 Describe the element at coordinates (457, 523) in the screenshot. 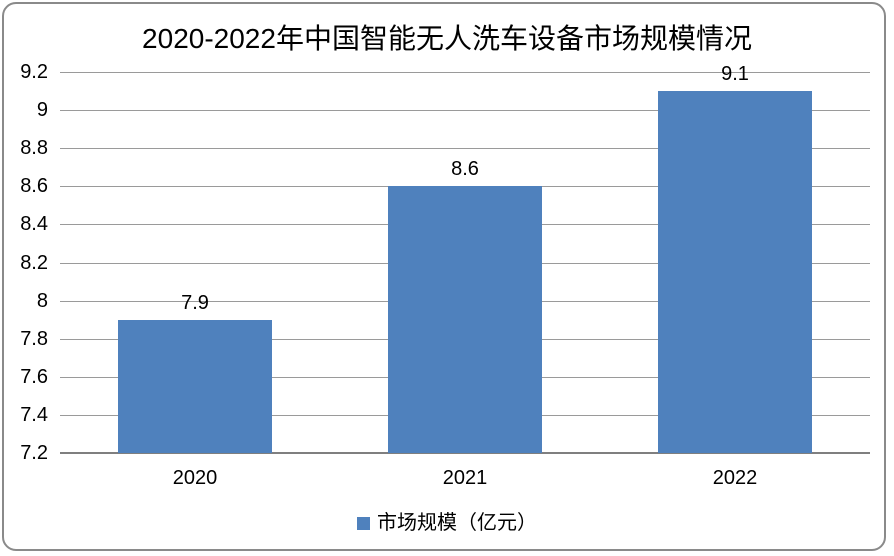

I see `legend-label: 市场规模（亿元）` at that location.